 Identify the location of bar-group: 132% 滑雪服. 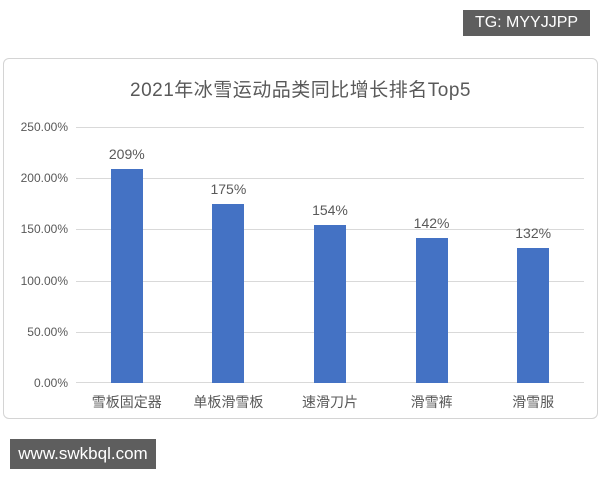
(533, 268).